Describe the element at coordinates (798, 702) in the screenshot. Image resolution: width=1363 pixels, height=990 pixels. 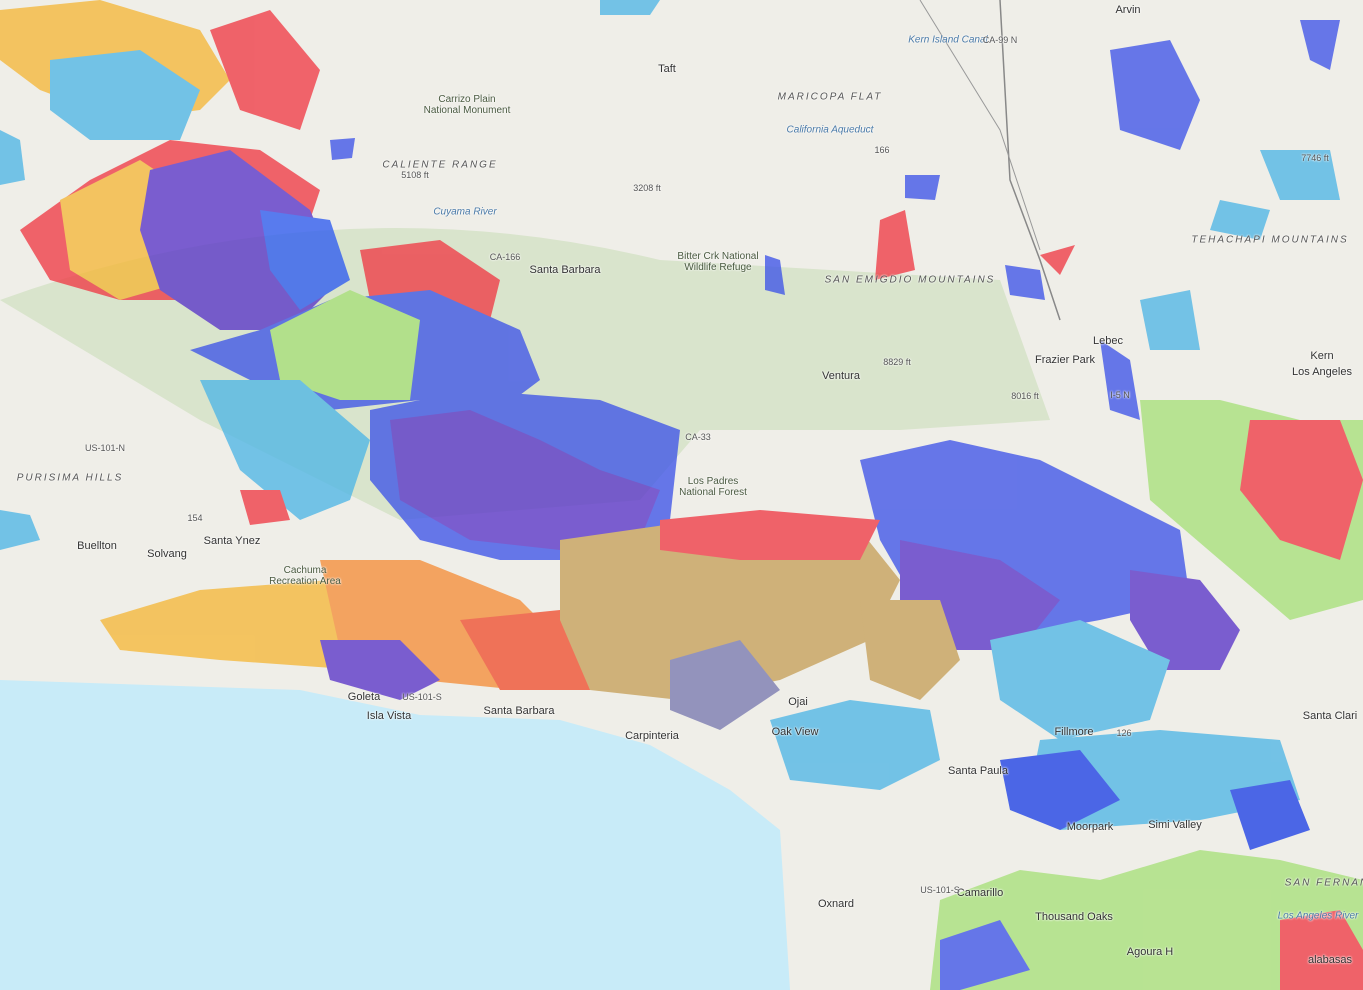
I see `map-label: Ojai` at that location.